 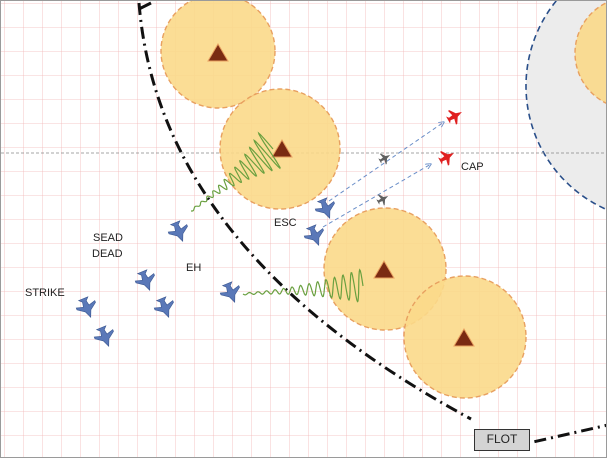 What do you see at coordinates (386, 162) in the screenshot?
I see `intercept-vector` at bounding box center [386, 162].